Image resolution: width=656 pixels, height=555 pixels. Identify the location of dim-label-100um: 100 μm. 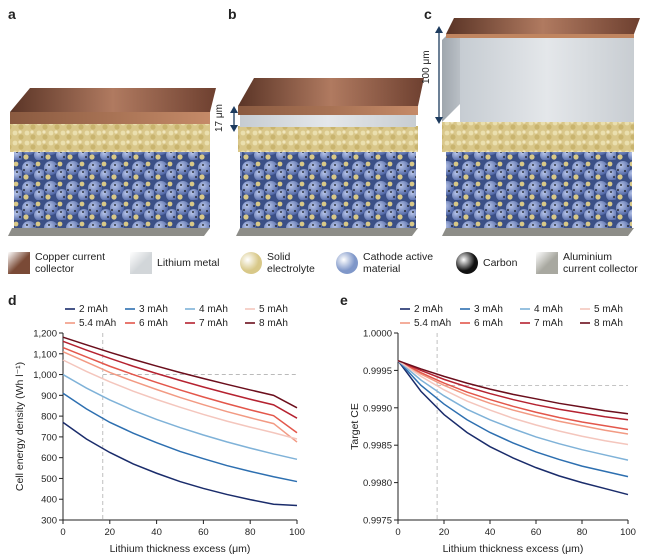
(426, 67).